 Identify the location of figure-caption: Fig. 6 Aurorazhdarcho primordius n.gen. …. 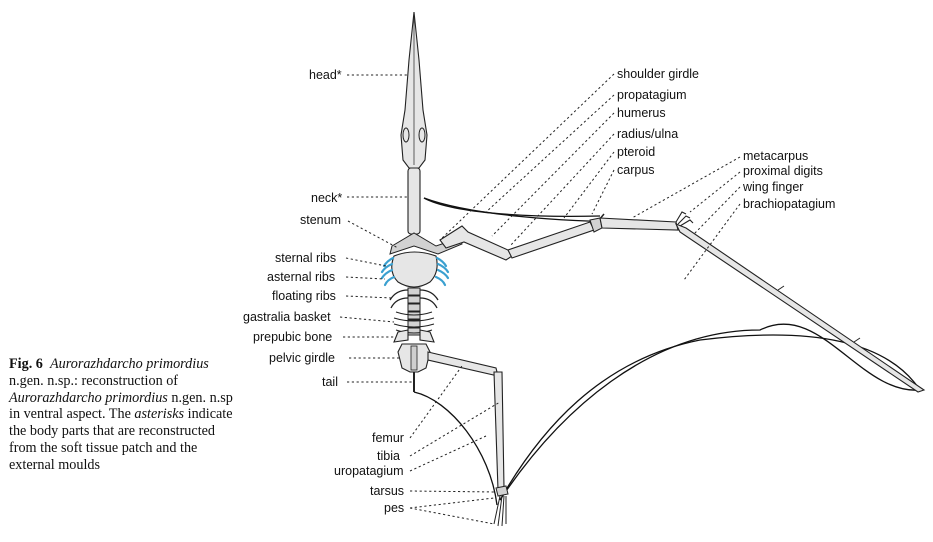
(127, 415).